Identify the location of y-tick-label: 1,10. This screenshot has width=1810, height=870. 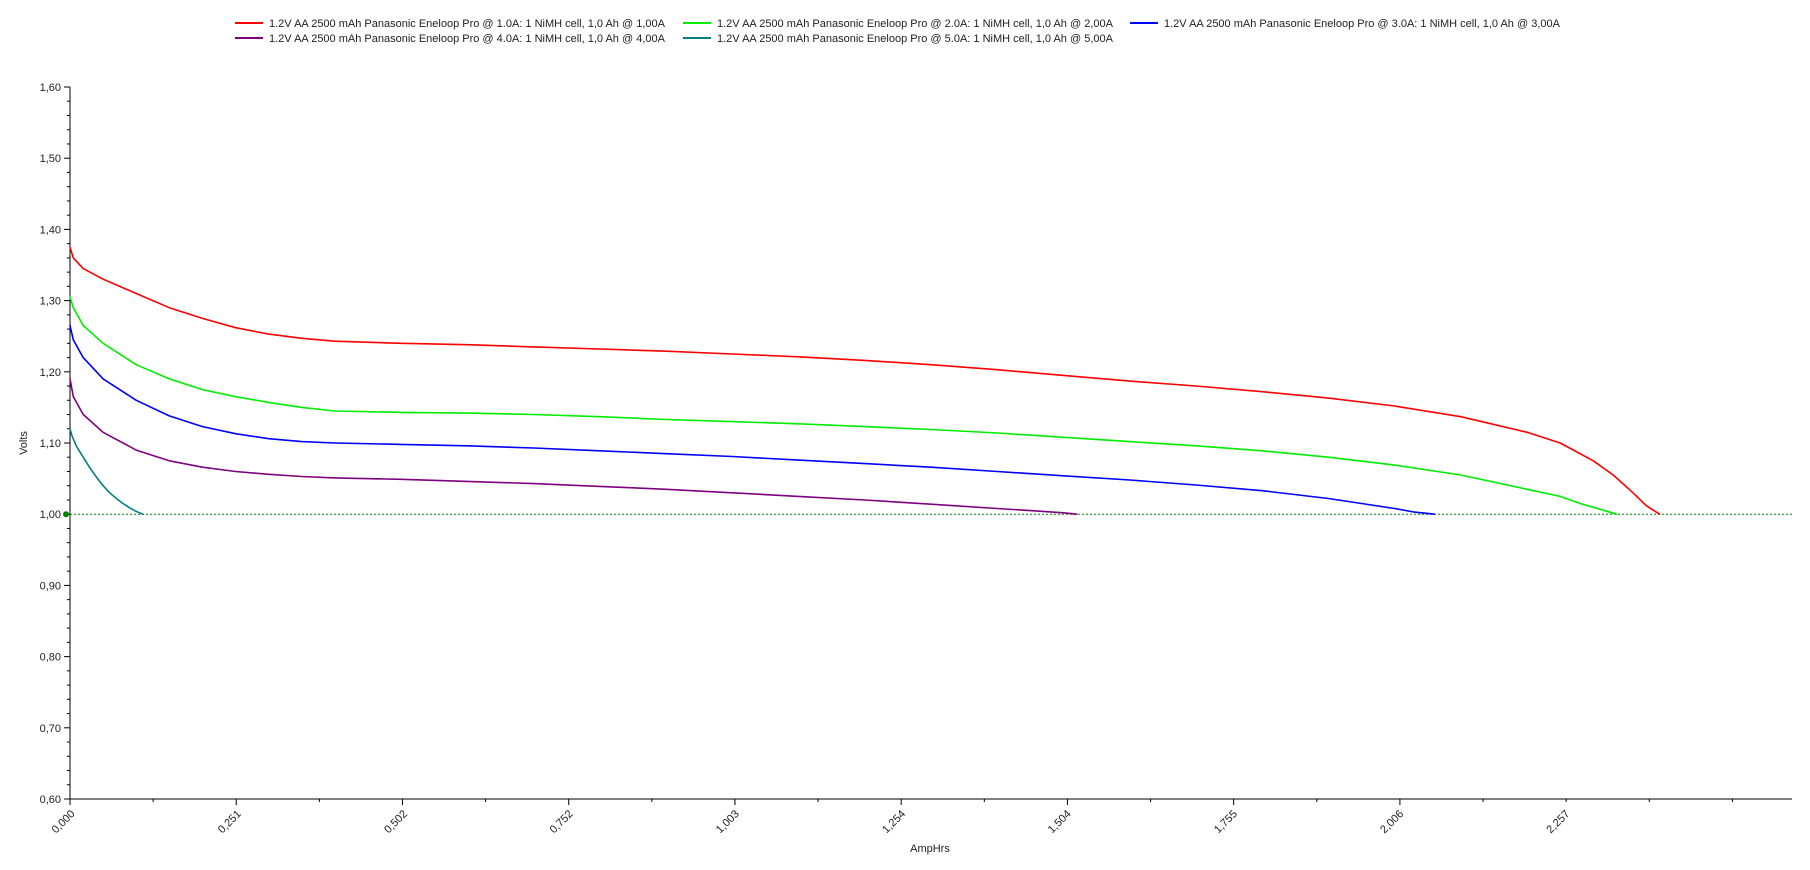
(50, 444).